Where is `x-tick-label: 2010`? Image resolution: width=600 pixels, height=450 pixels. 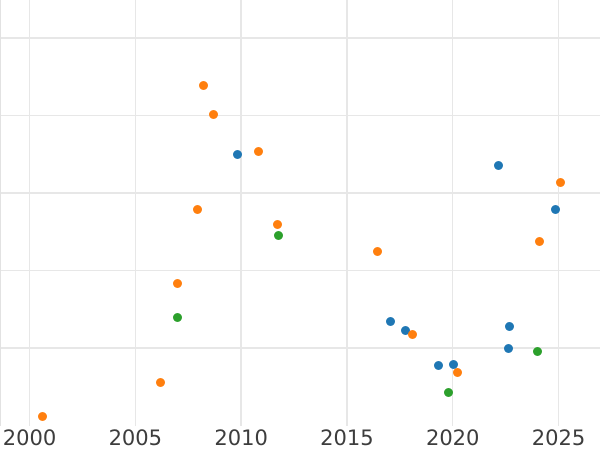
x-tick-label: 2010 is located at coordinates (241, 438).